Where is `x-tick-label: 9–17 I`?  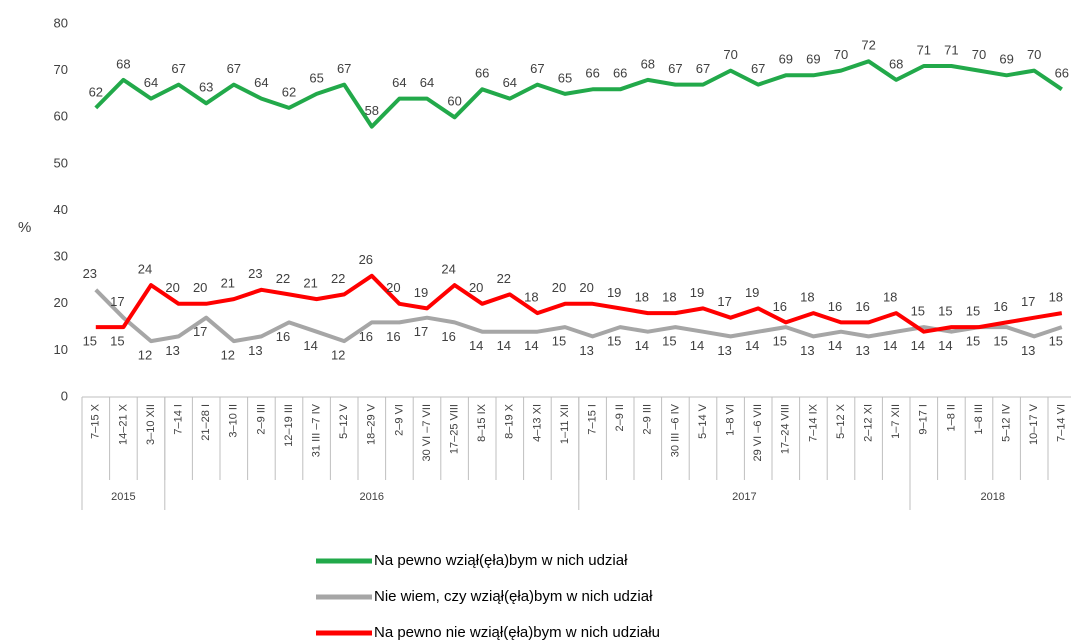 x-tick-label: 9–17 I is located at coordinates (924, 419).